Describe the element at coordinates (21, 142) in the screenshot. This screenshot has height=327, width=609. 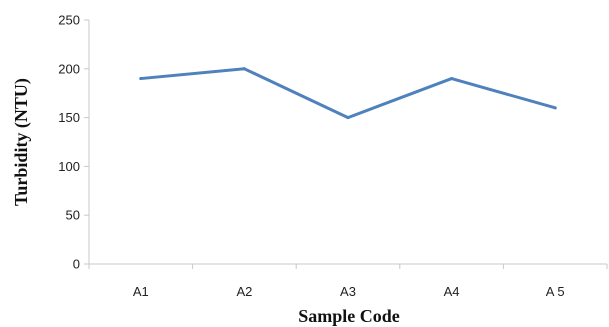
I see `y-axis-title: Turbidity (NTU)` at that location.